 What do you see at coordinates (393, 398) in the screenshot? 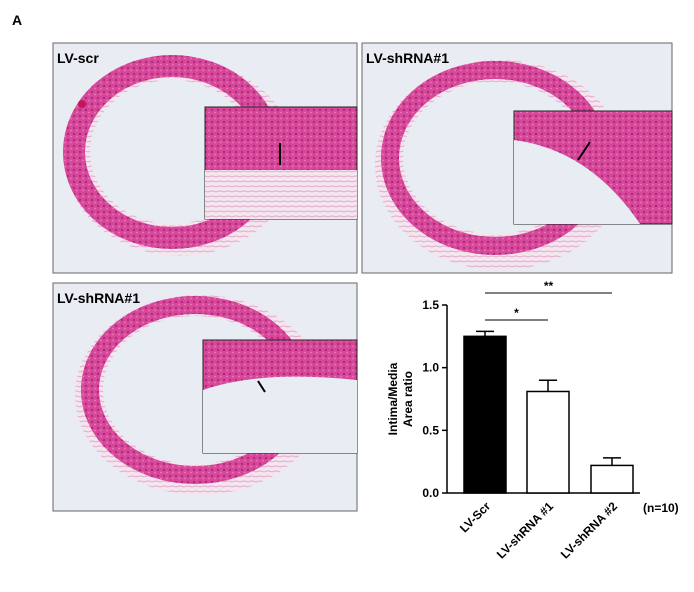
I see `y-axis-label: Intima/Media` at bounding box center [393, 398].